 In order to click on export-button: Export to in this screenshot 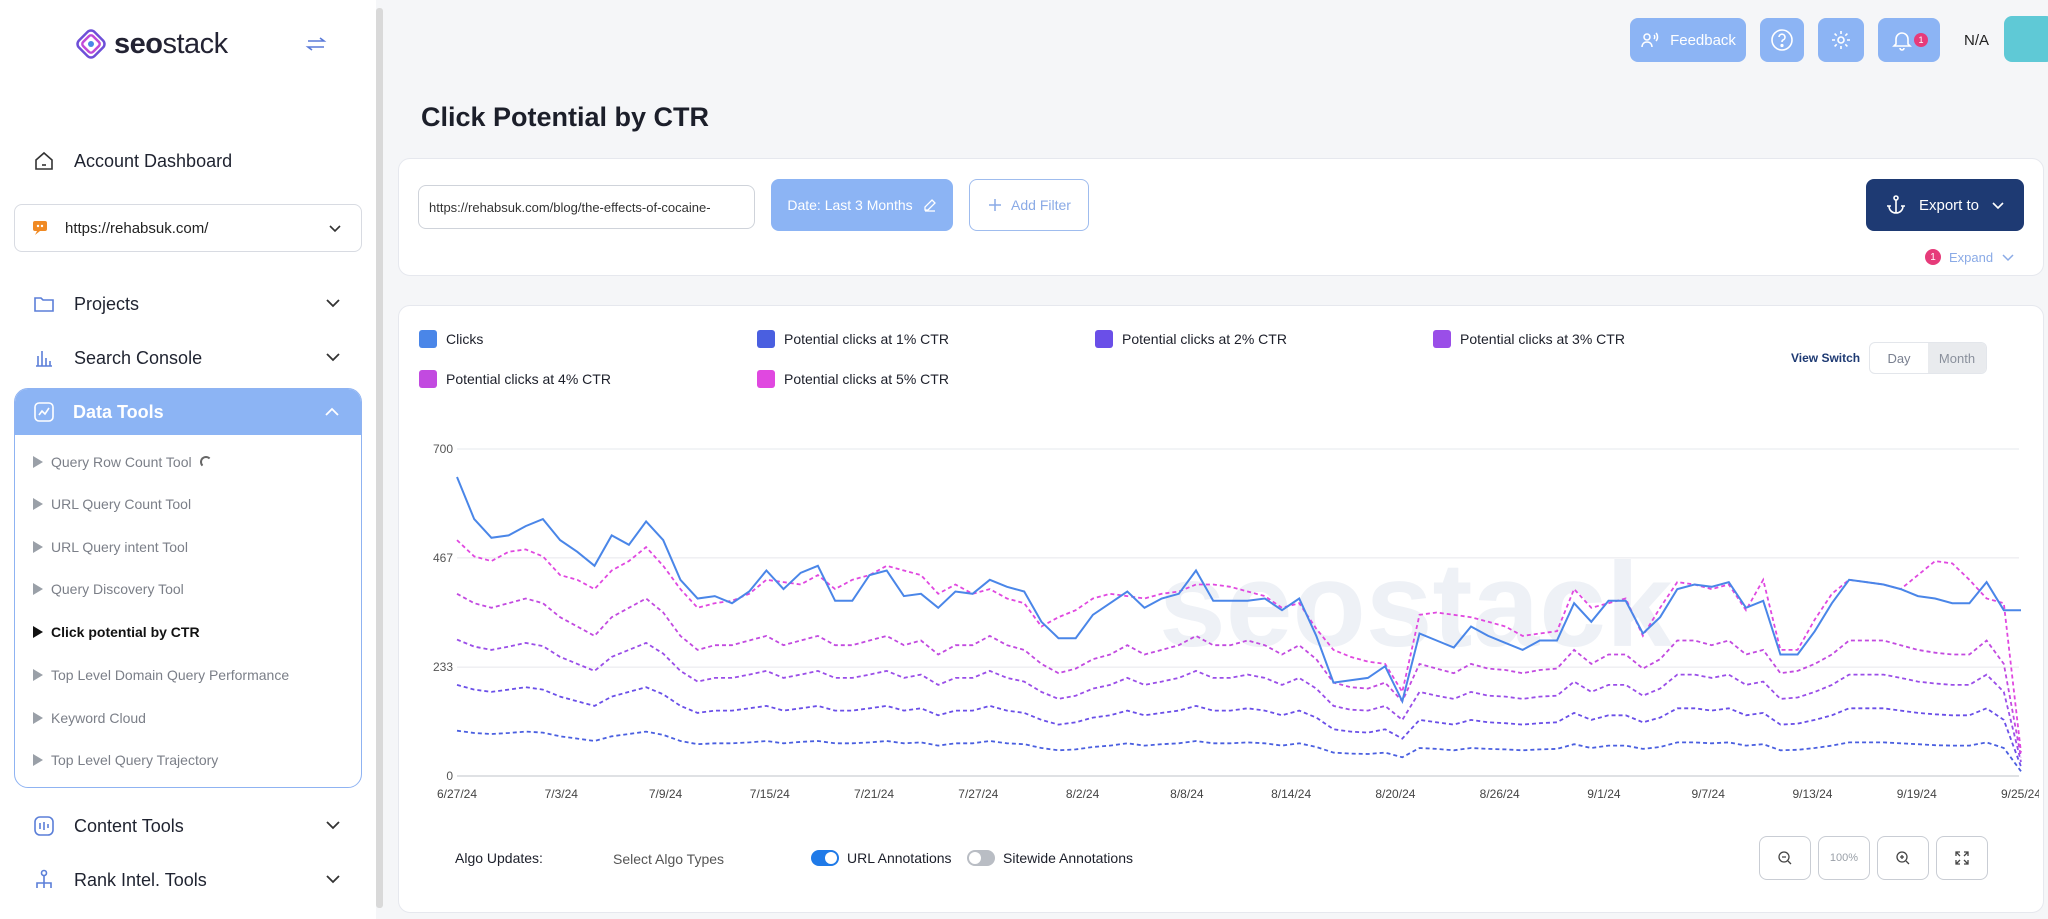, I will do `click(1945, 205)`.